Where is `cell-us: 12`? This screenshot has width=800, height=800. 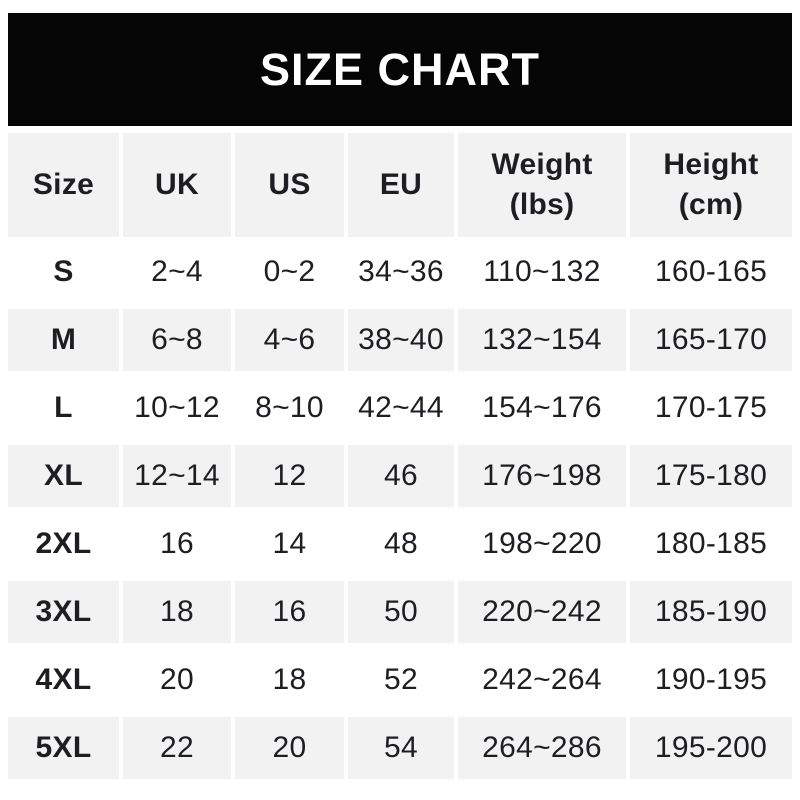 cell-us: 12 is located at coordinates (289, 476).